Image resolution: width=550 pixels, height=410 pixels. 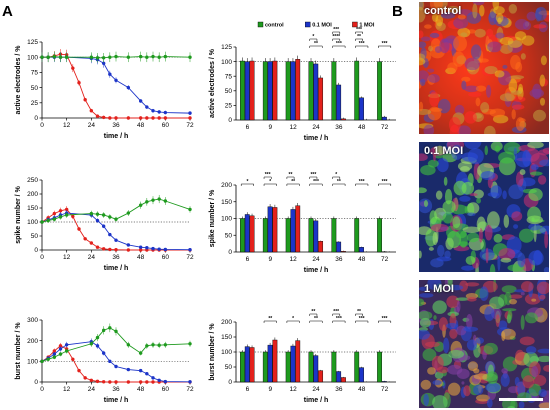 What do you see at coordinates (166, 389) in the screenshot?
I see `x-tick-label: 60` at bounding box center [166, 389].